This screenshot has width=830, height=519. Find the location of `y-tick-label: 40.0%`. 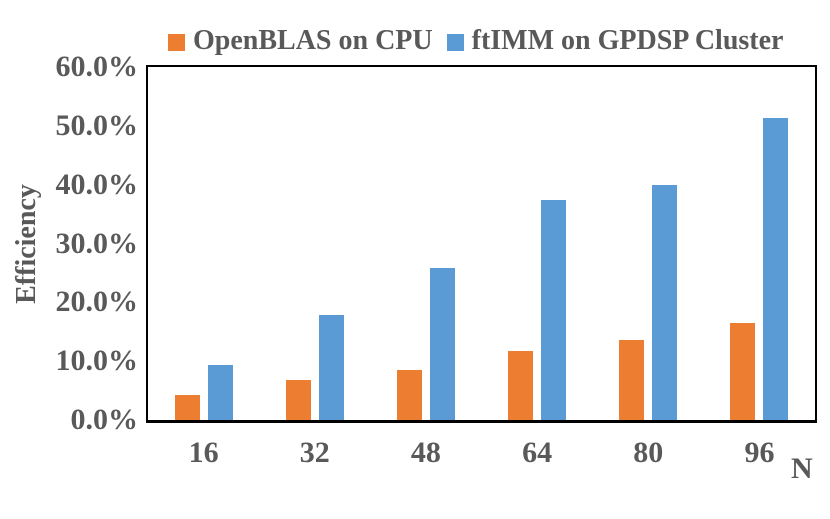

y-tick-label: 40.0% is located at coordinates (97, 184).